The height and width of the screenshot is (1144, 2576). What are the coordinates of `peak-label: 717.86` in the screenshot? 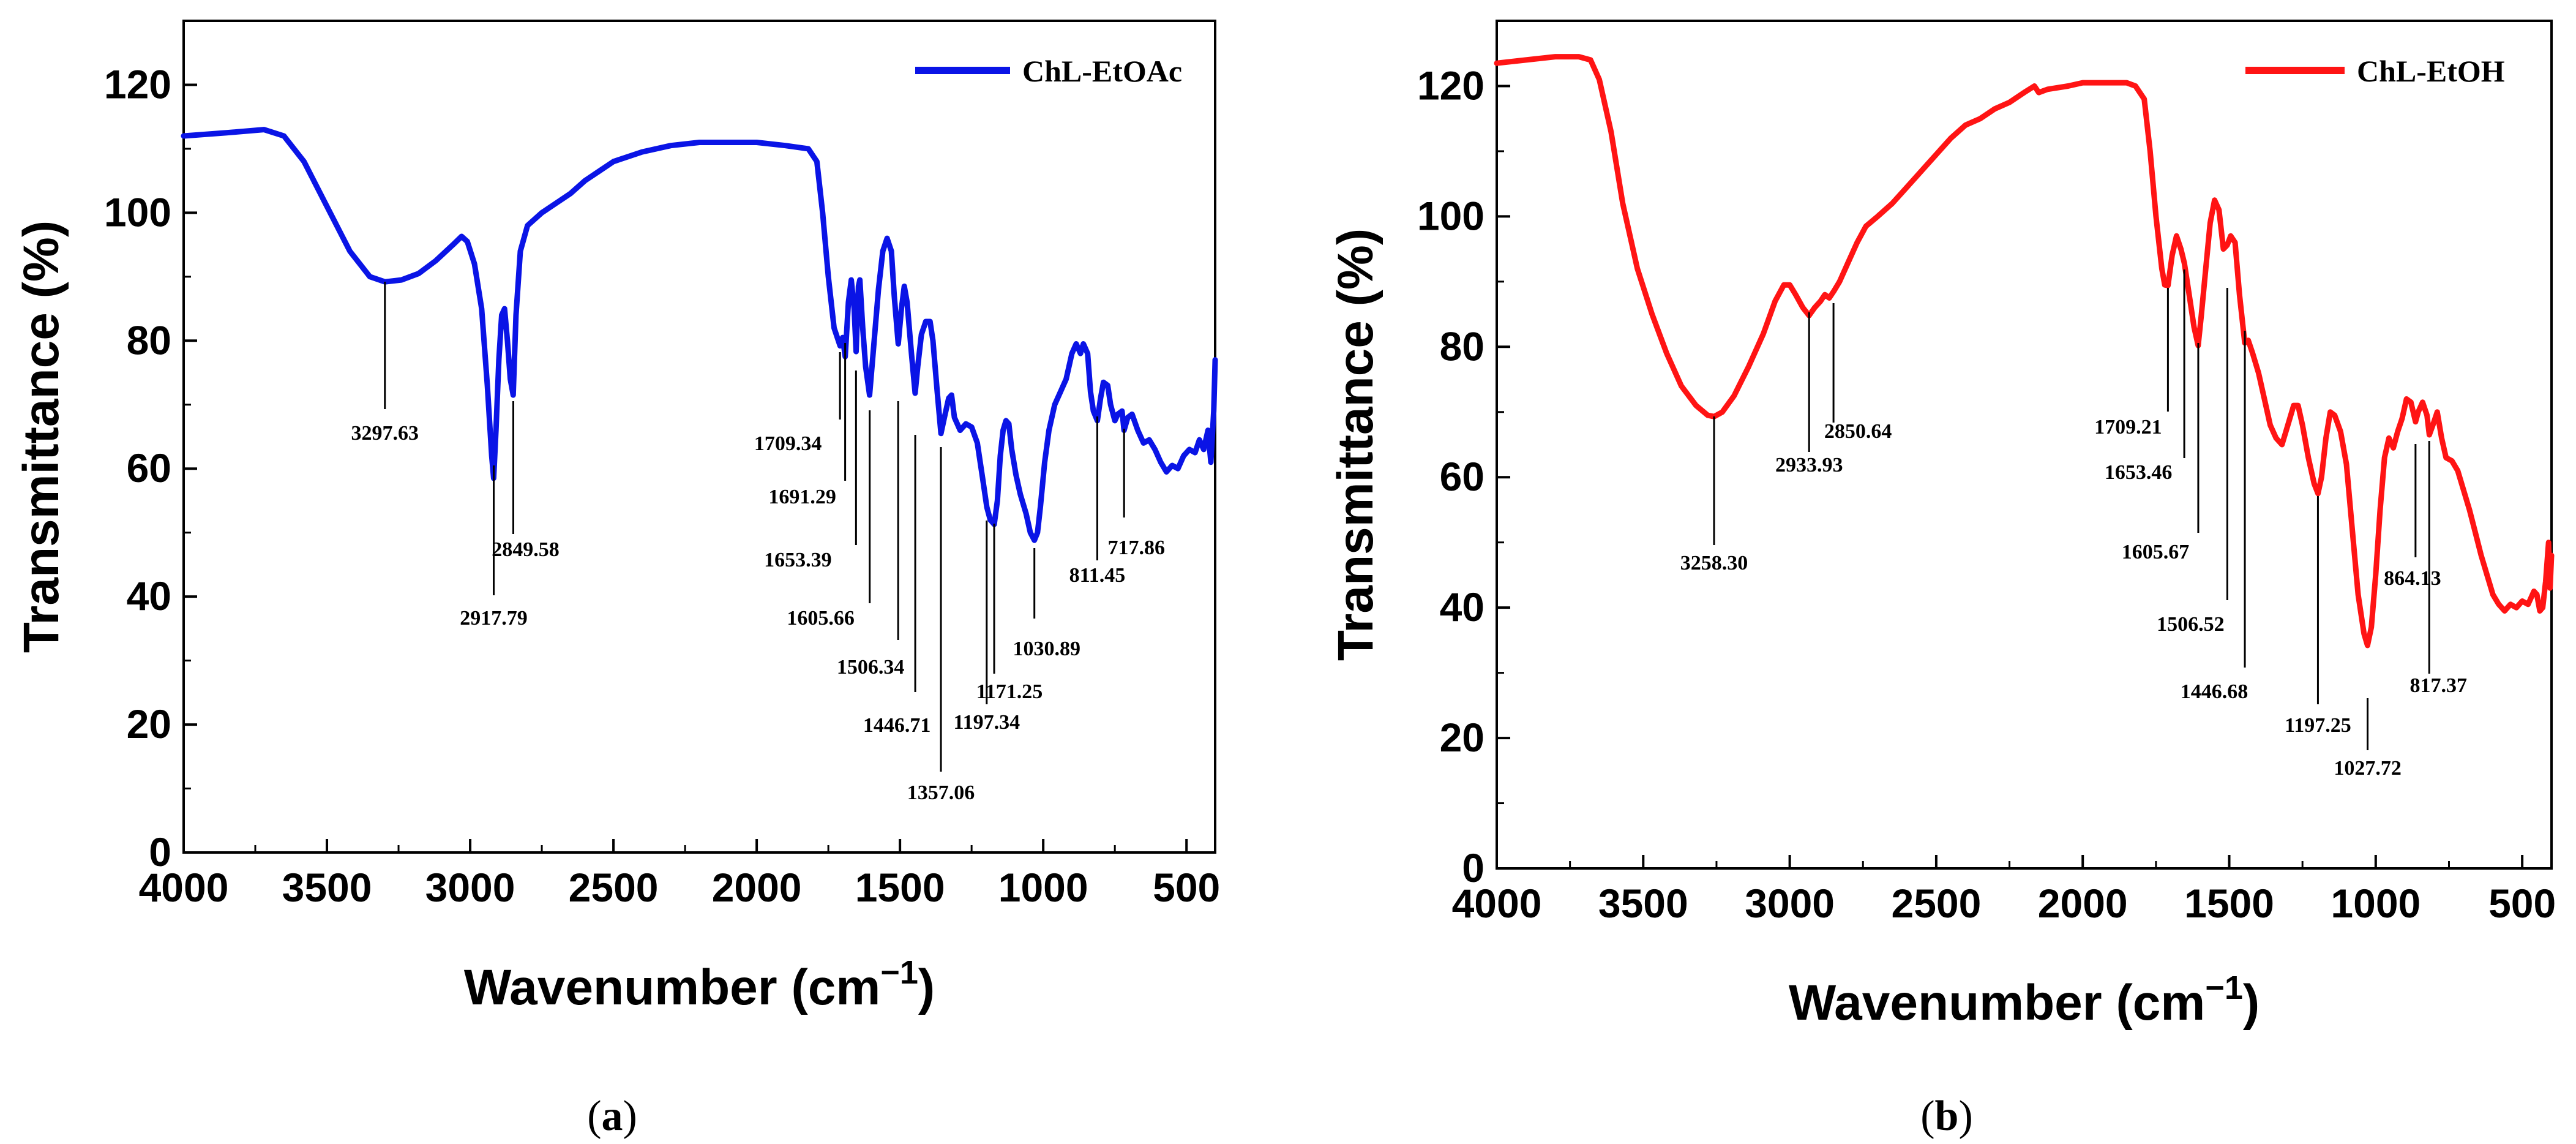 It's located at (1136, 547).